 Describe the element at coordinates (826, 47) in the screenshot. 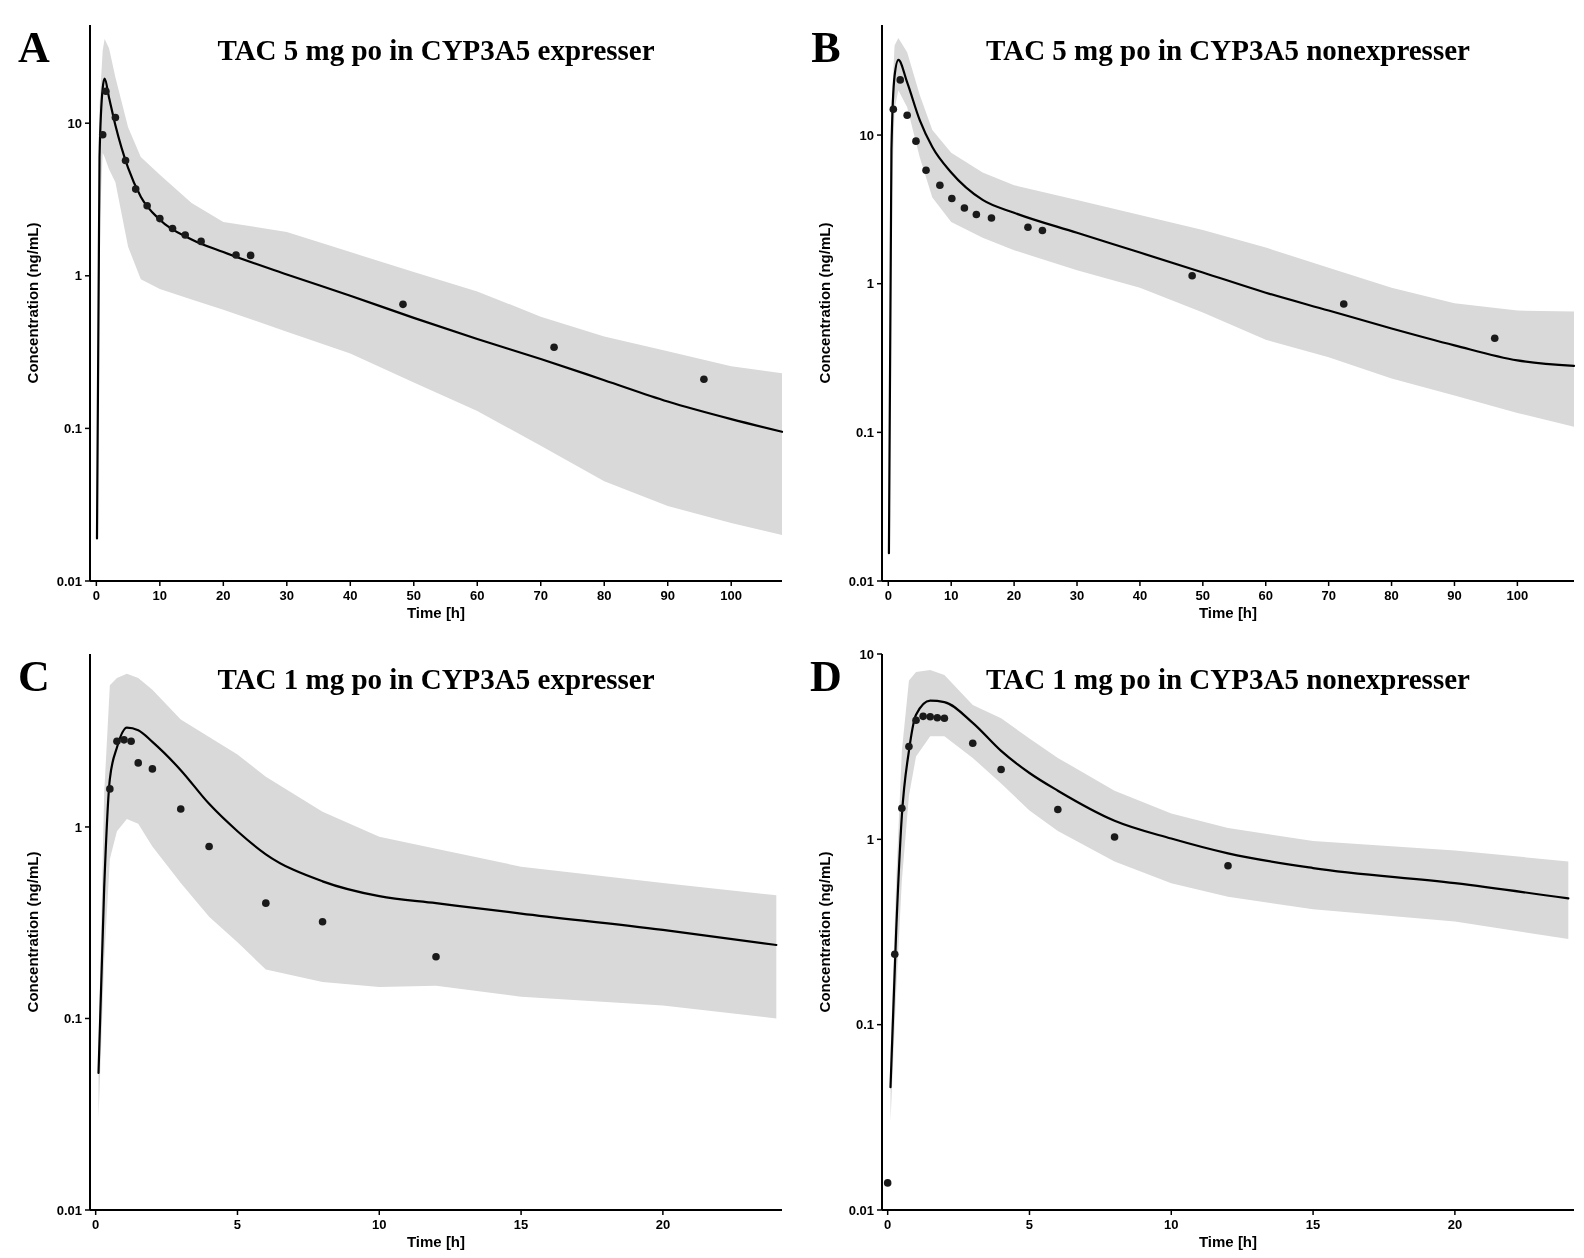

I see `text: B` at that location.